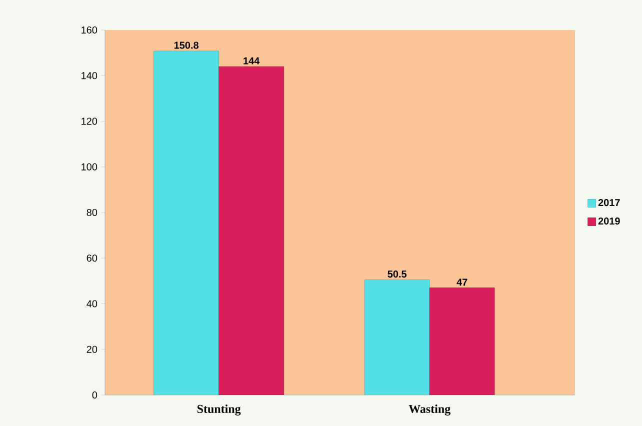 The height and width of the screenshot is (426, 642). What do you see at coordinates (90, 30) in the screenshot?
I see `y-tick-label: 160` at bounding box center [90, 30].